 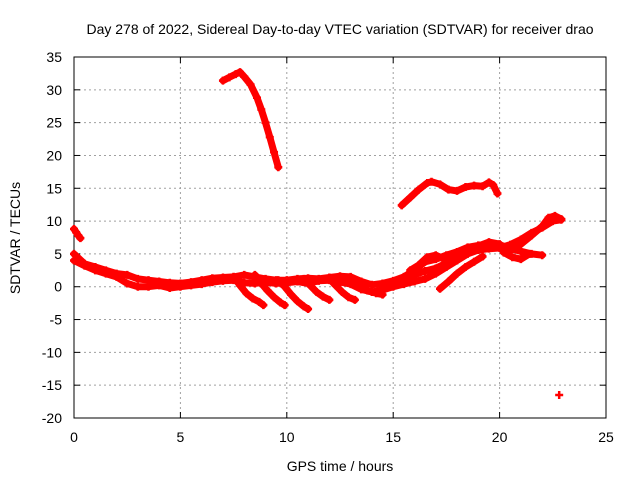 I want to click on series-main-band-lower, so click(x=318, y=255).